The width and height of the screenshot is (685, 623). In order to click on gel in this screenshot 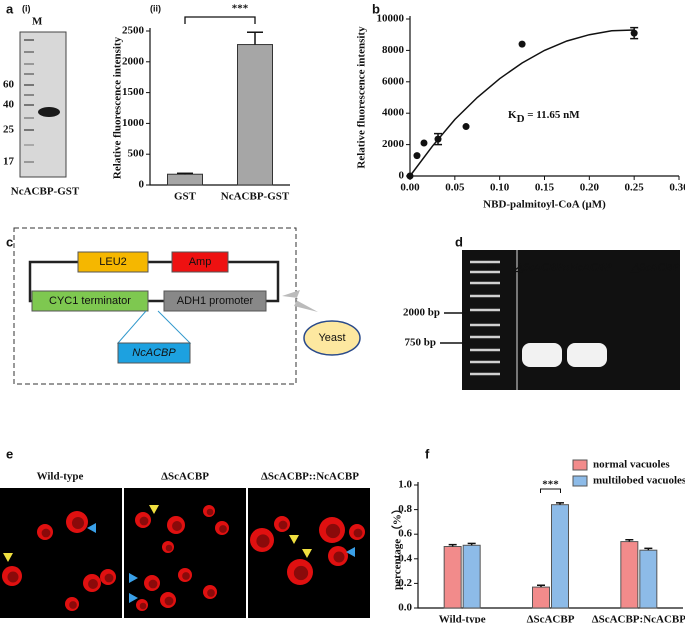, I will do `click(571, 320)`.